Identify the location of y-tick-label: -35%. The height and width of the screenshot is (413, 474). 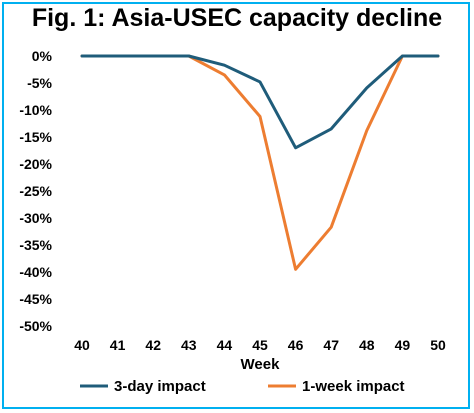
(35, 245).